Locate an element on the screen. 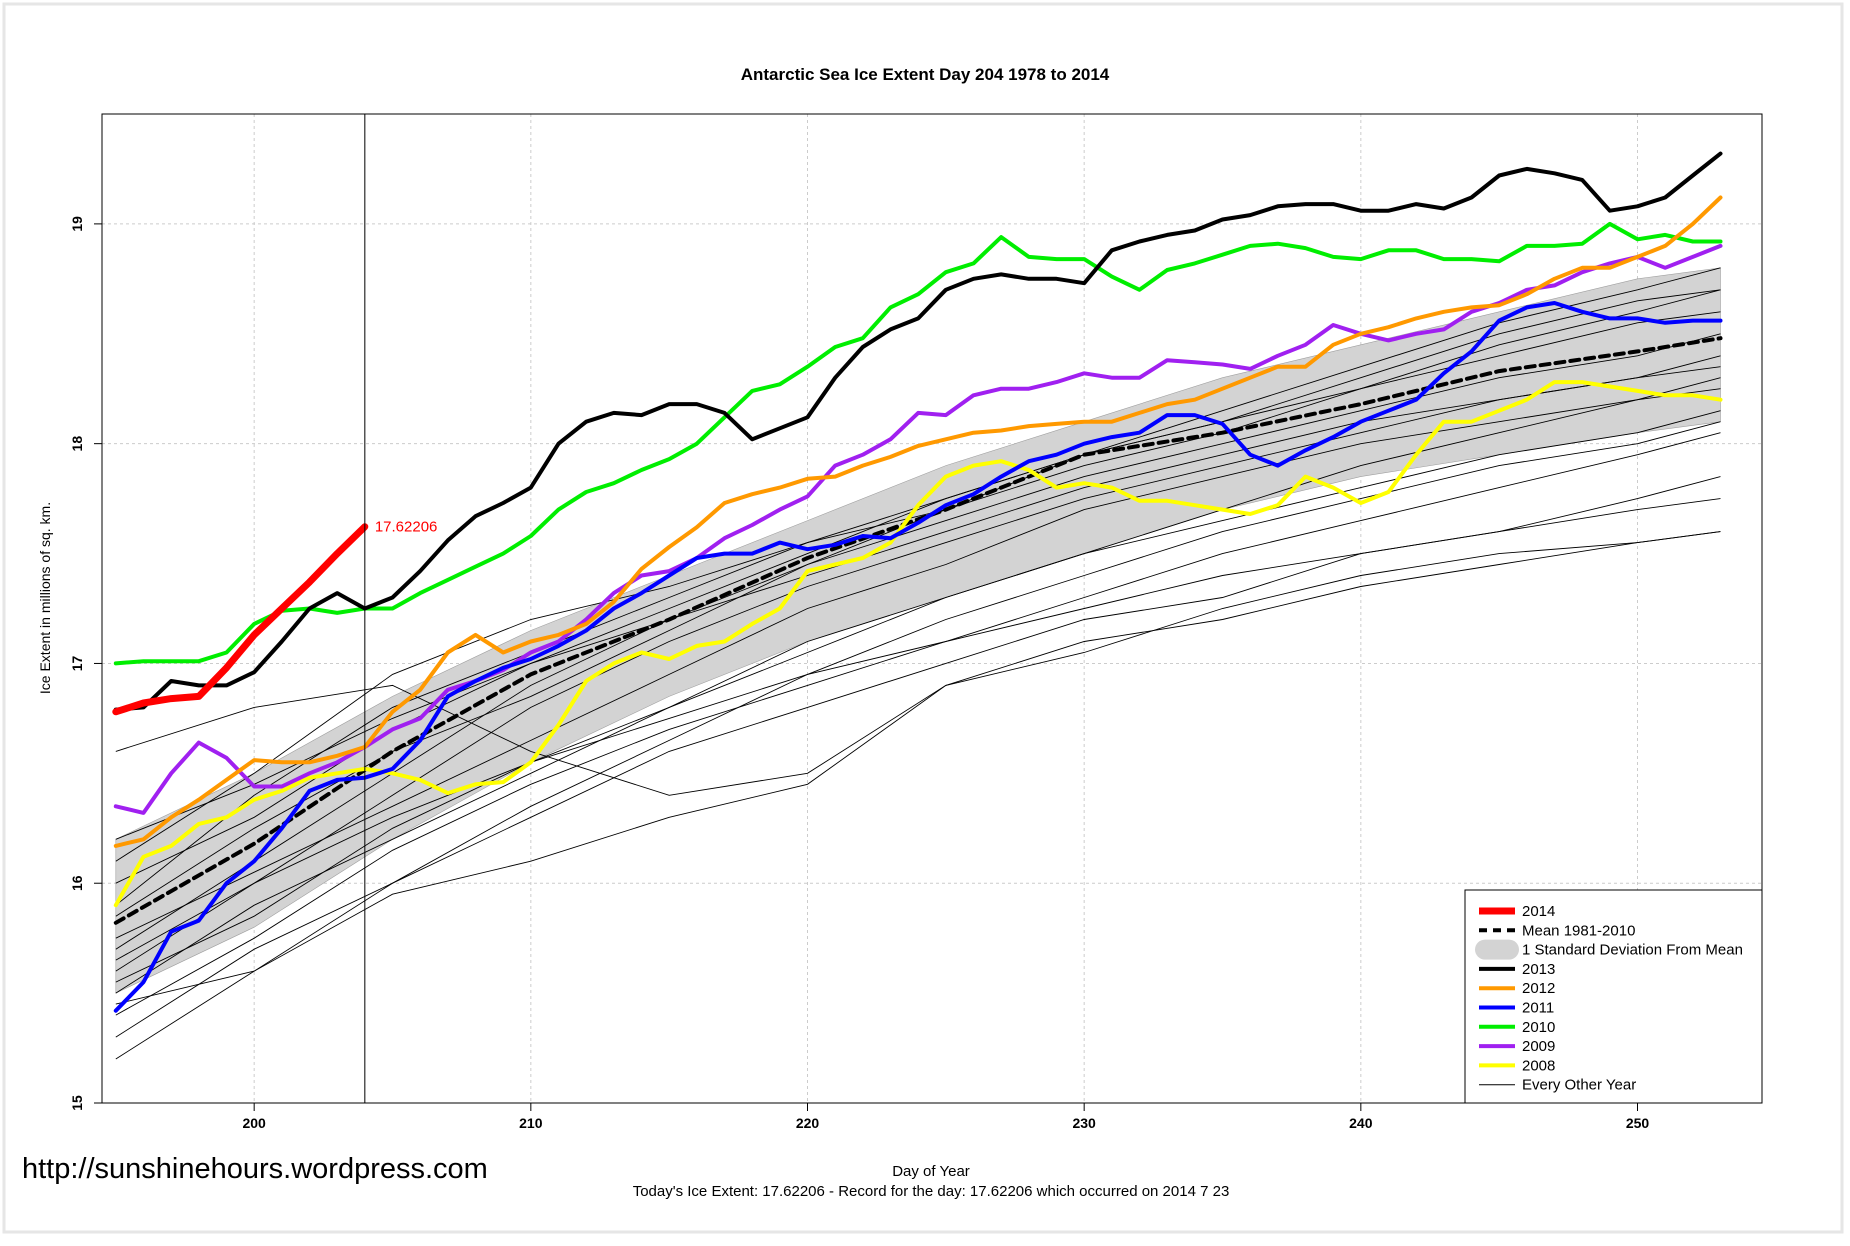 This screenshot has width=1850, height=1246. x-tick-label: 220 is located at coordinates (808, 1123).